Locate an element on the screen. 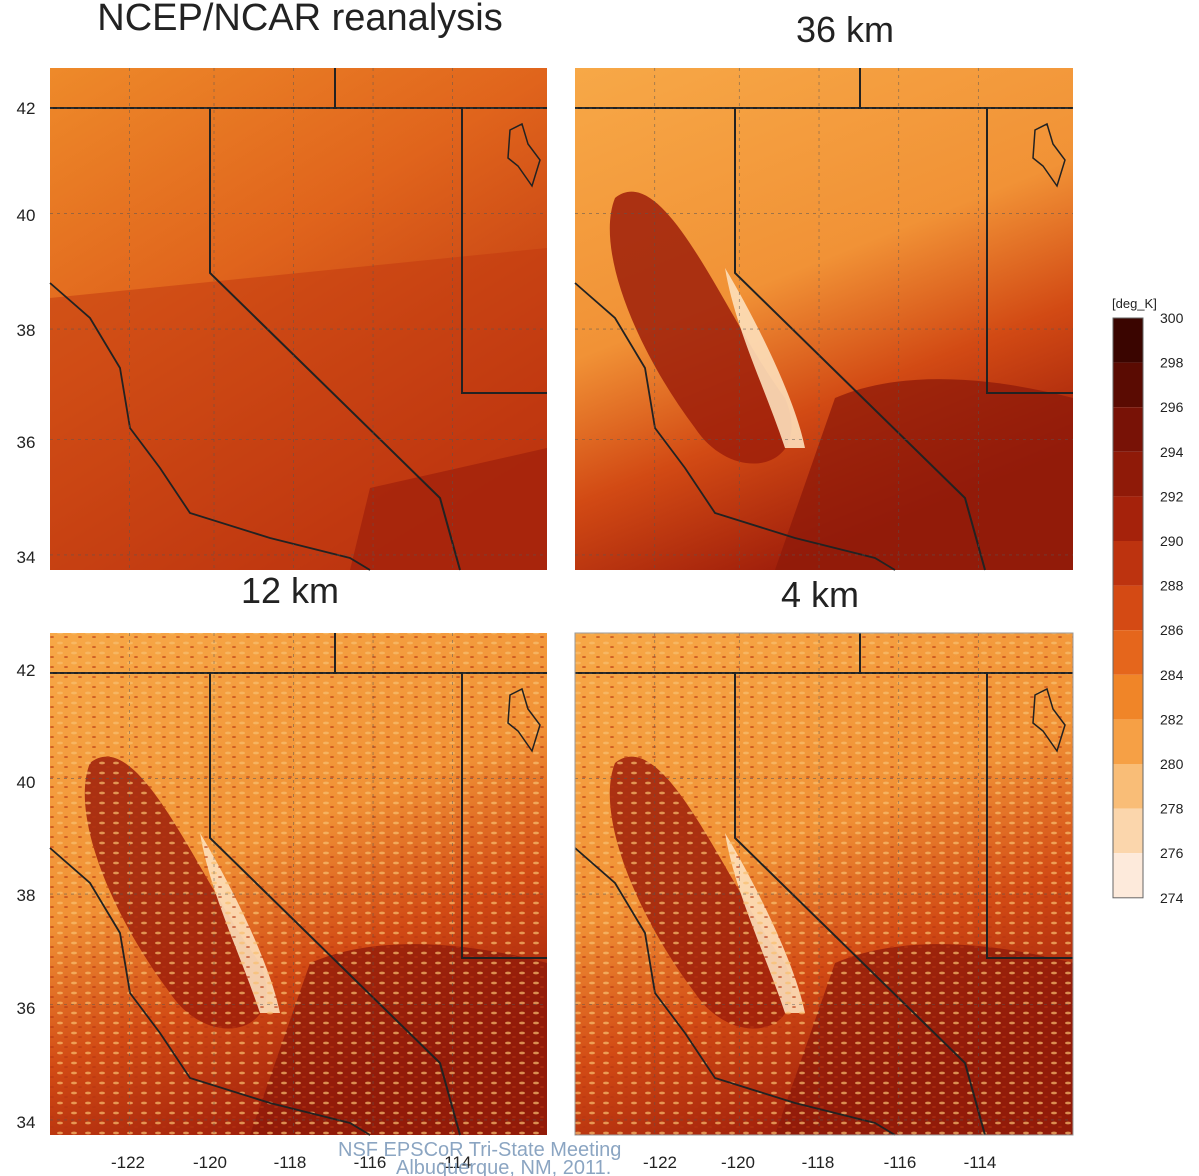 This screenshot has width=1199, height=1176. colorbar-tick-label: 300 is located at coordinates (1172, 318).